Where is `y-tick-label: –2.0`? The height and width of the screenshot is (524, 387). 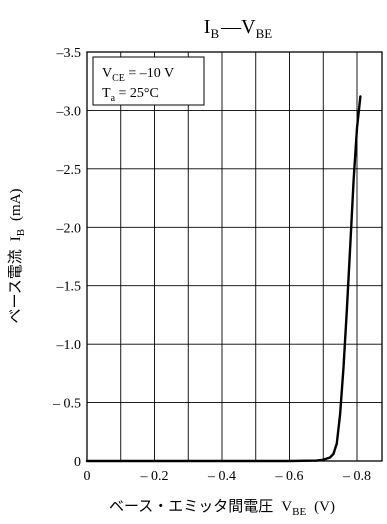
y-tick-label: –2.0 is located at coordinates (69, 228).